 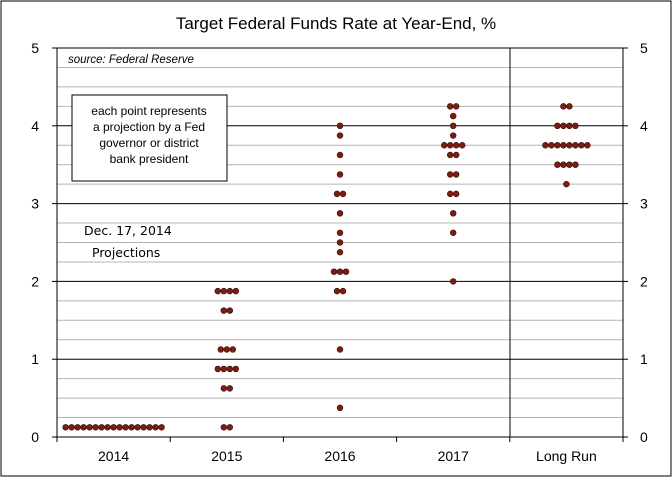 I want to click on y-tick-label-left: 3, so click(x=35, y=204).